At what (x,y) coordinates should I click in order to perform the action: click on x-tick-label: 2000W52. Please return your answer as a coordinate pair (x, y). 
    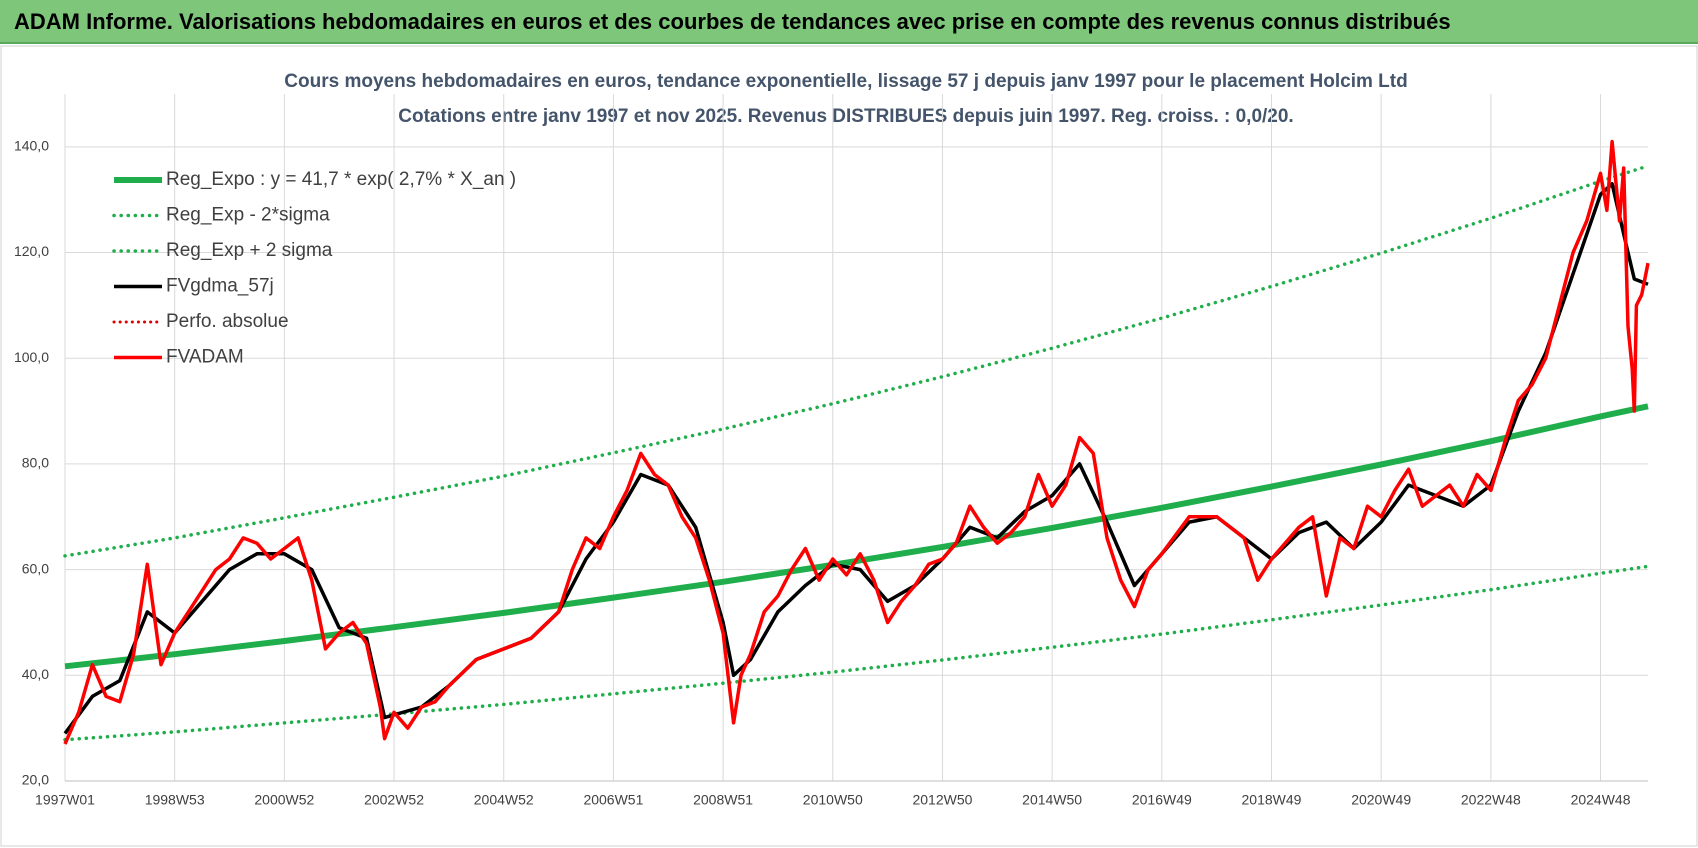
    Looking at the image, I should click on (284, 800).